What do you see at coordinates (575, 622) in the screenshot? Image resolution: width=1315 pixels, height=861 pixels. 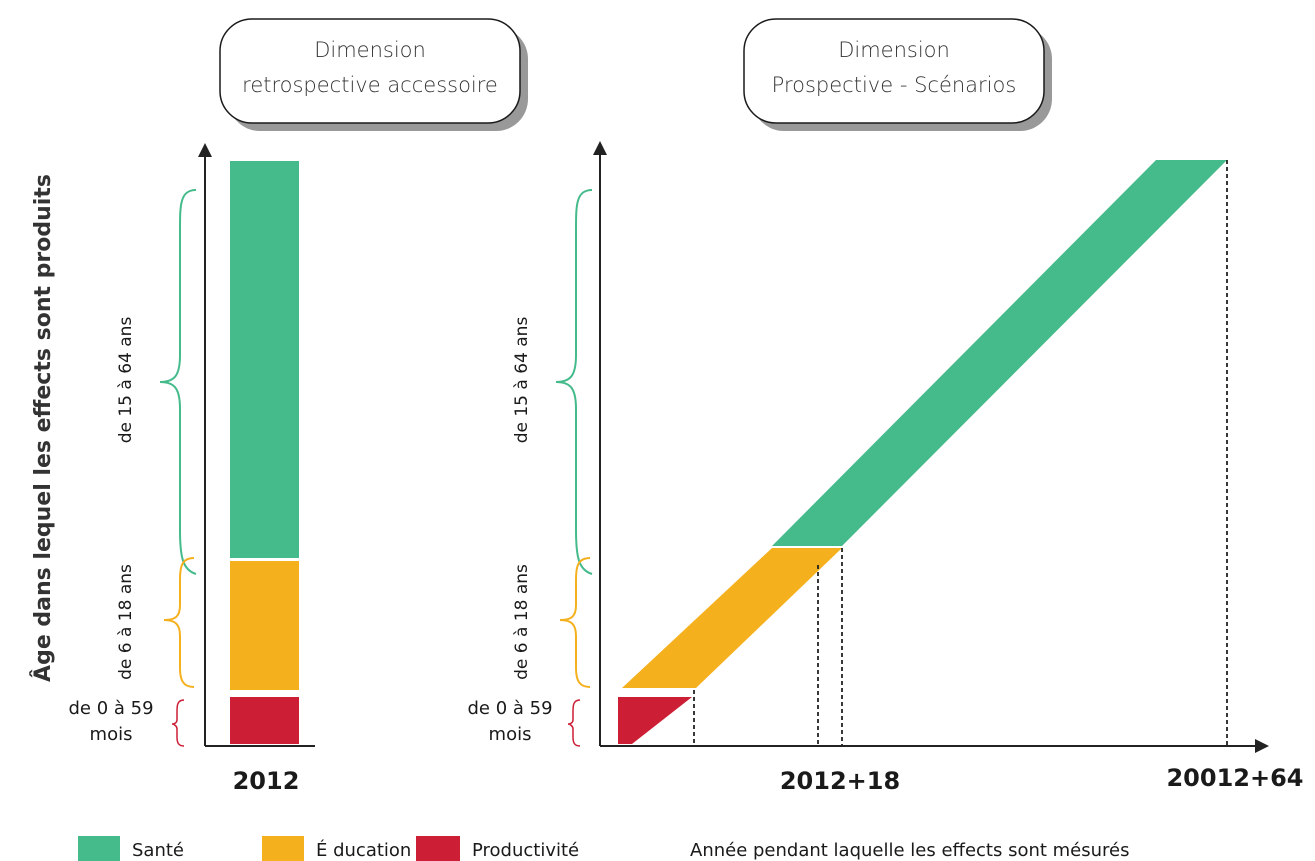 I see `right-education-brace` at bounding box center [575, 622].